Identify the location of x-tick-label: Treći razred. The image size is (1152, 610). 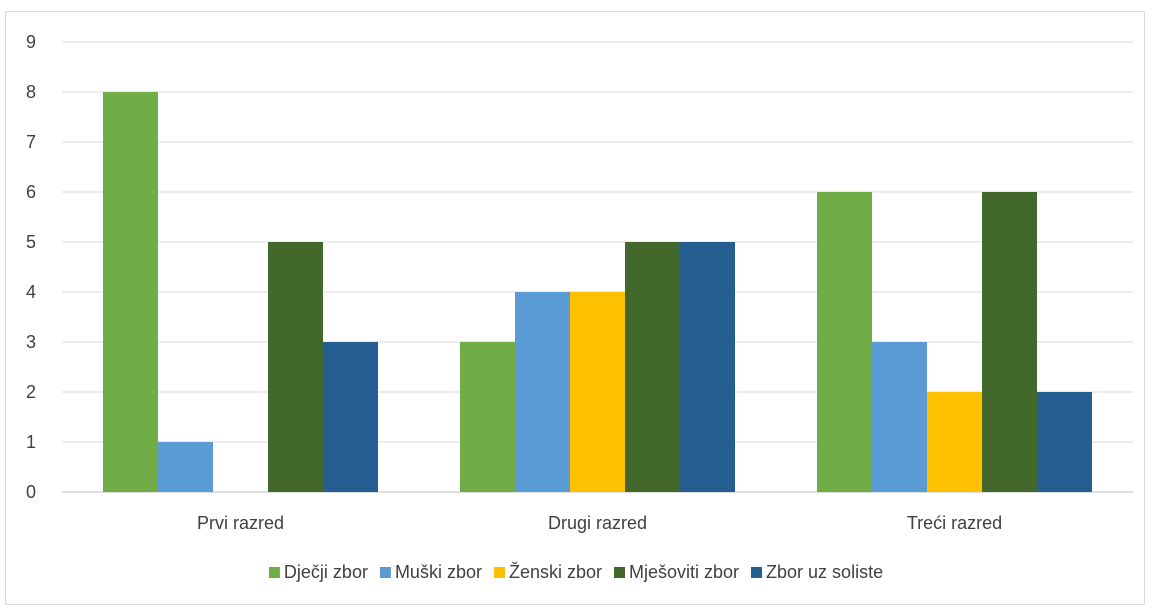
(954, 523).